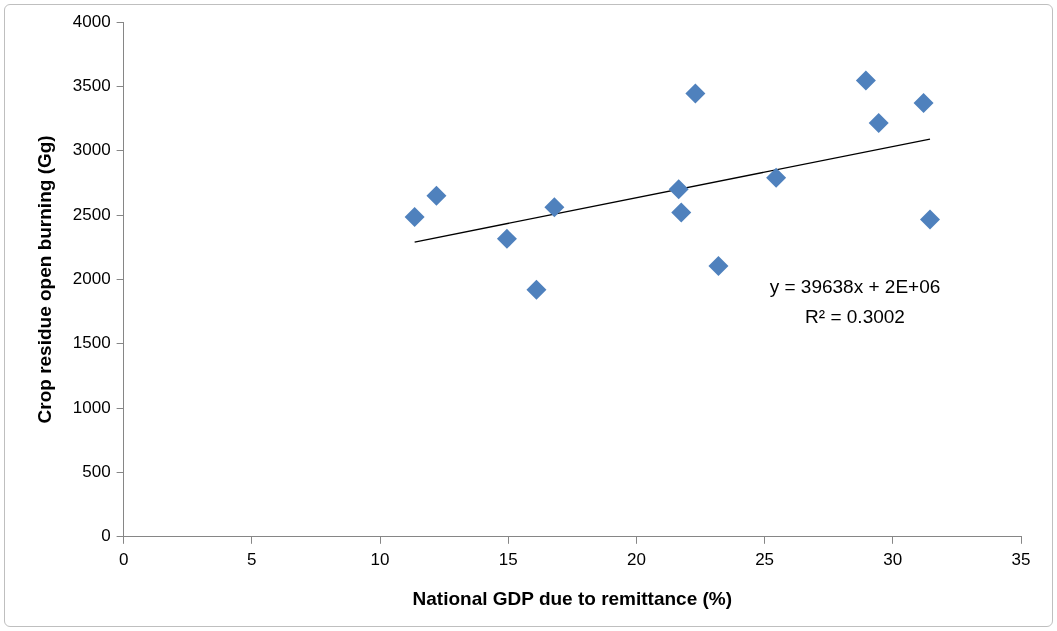 The image size is (1057, 631). What do you see at coordinates (96, 472) in the screenshot?
I see `y-tick-label: 500` at bounding box center [96, 472].